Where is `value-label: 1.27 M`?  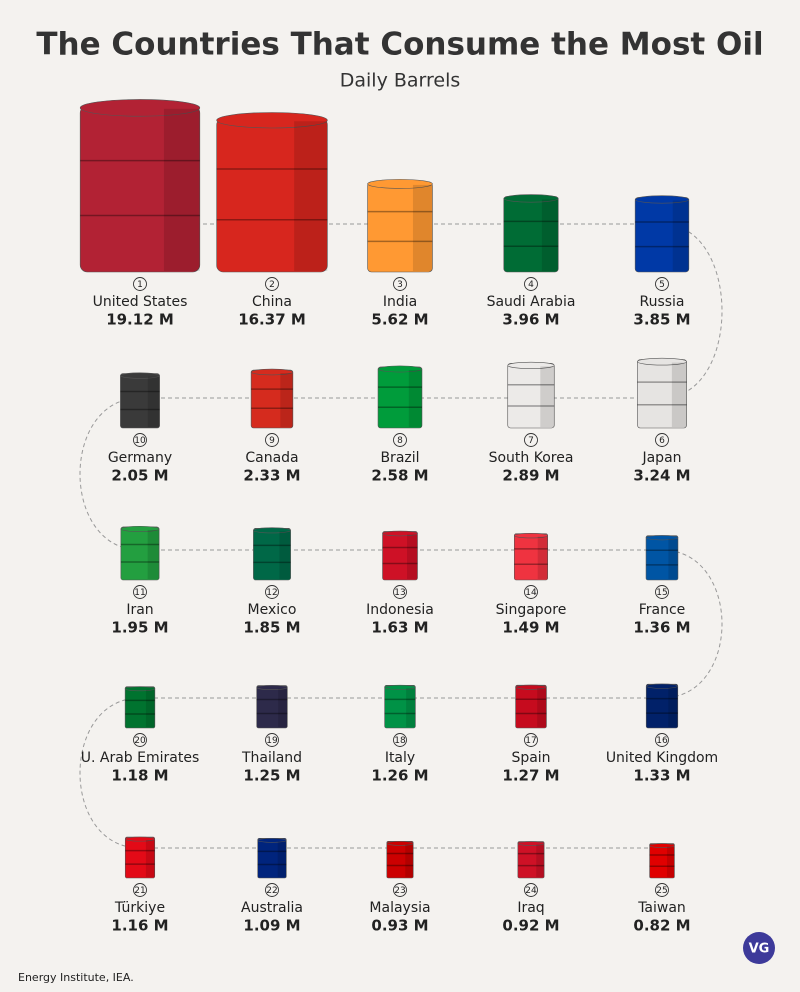 value-label: 1.27 M is located at coordinates (530, 776).